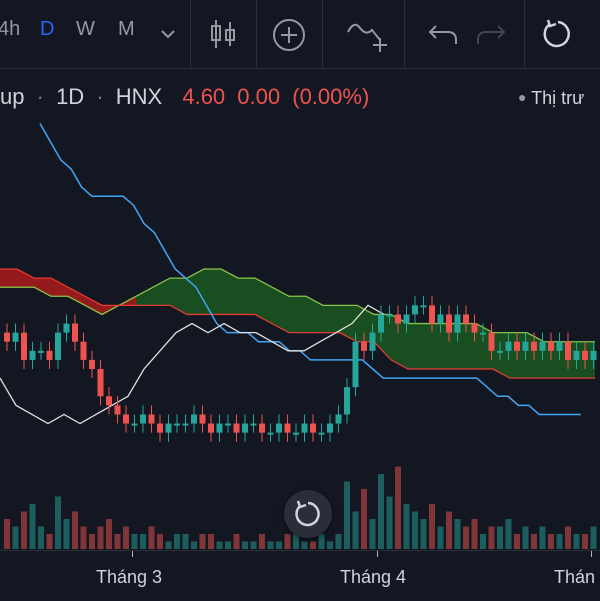 This screenshot has width=600, height=601. Describe the element at coordinates (12, 96) in the screenshot. I see `symbol-name: up` at that location.